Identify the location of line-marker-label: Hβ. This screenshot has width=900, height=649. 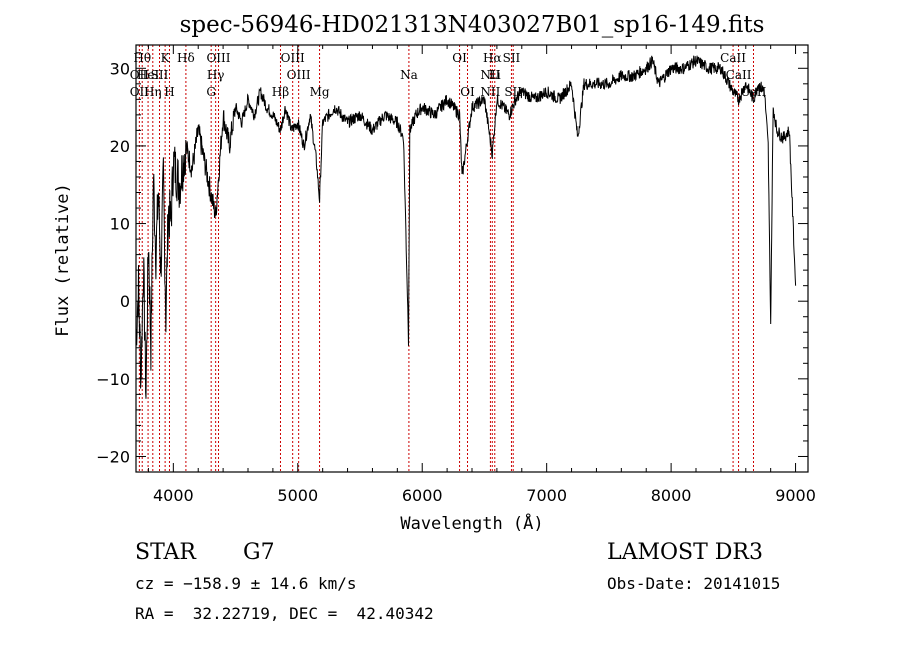
(280, 92).